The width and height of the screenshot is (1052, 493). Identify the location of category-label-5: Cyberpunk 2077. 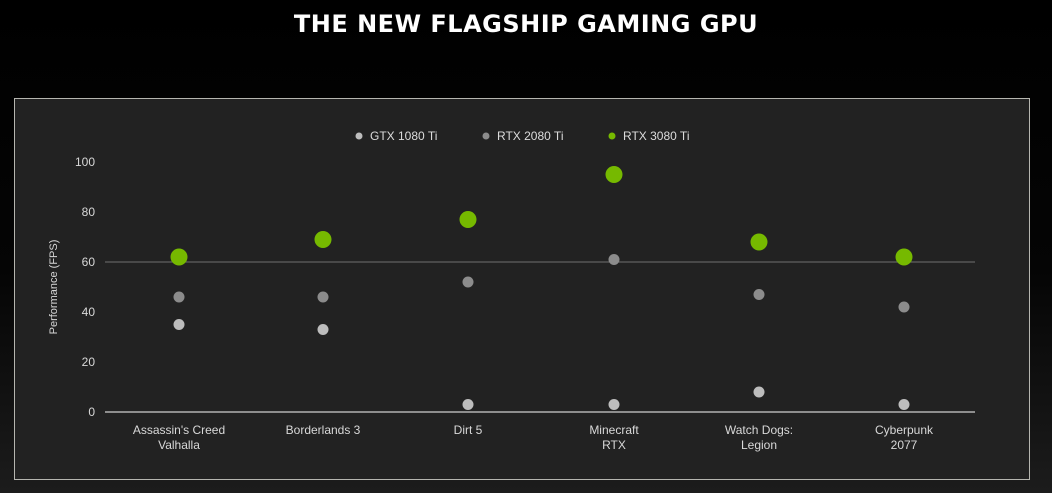
(904, 437).